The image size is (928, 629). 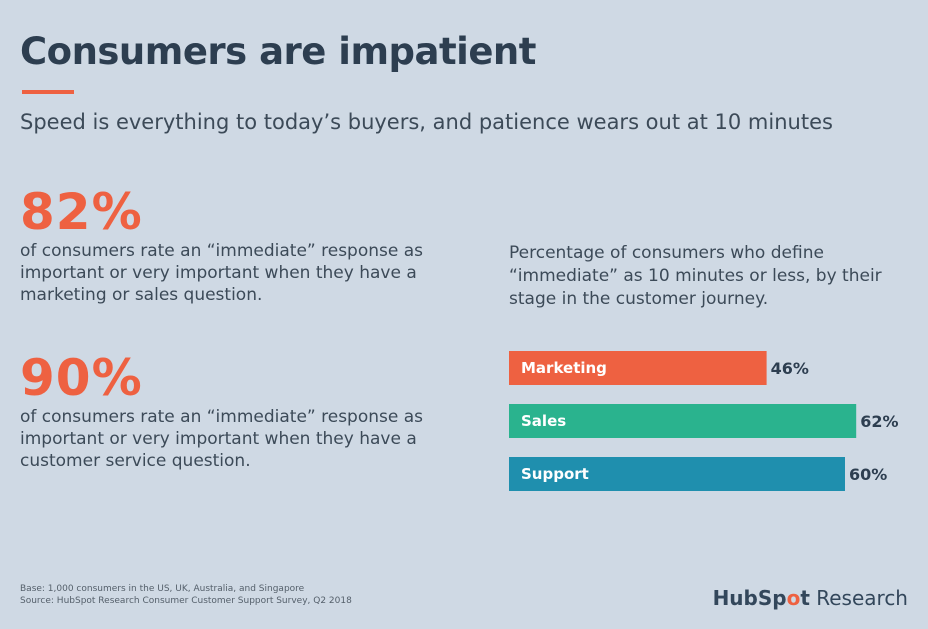 What do you see at coordinates (278, 51) in the screenshot?
I see `page-title: Consumers are impatient` at bounding box center [278, 51].